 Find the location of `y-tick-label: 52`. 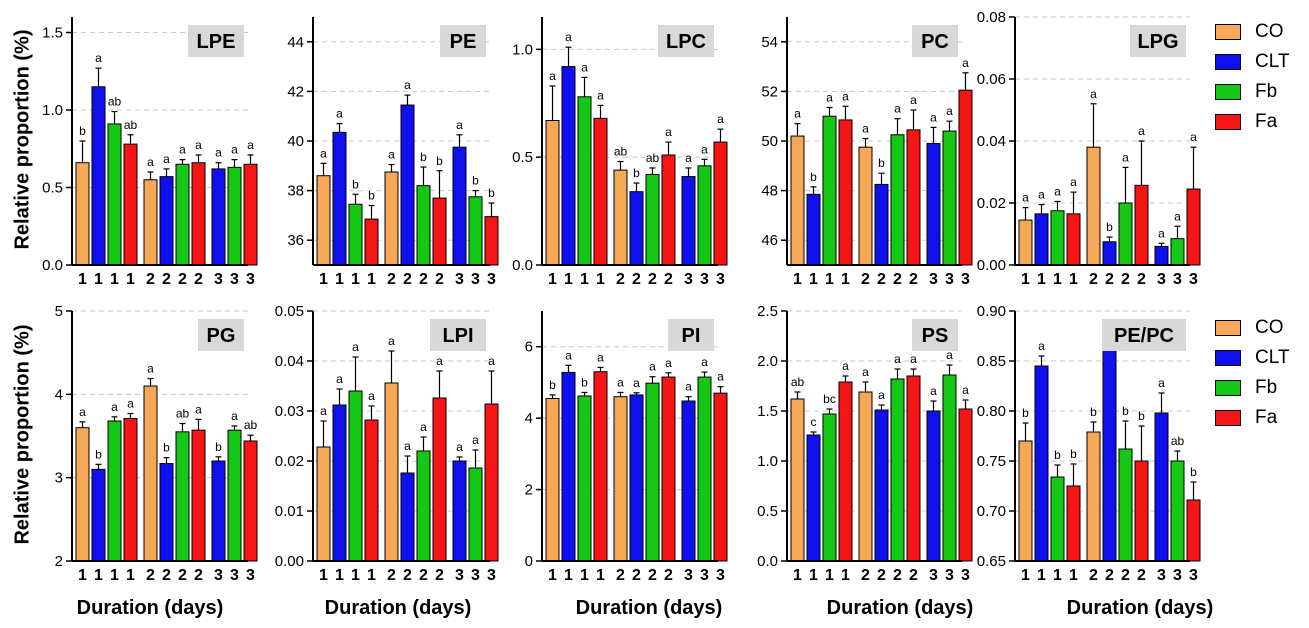

y-tick-label: 52 is located at coordinates (769, 91).